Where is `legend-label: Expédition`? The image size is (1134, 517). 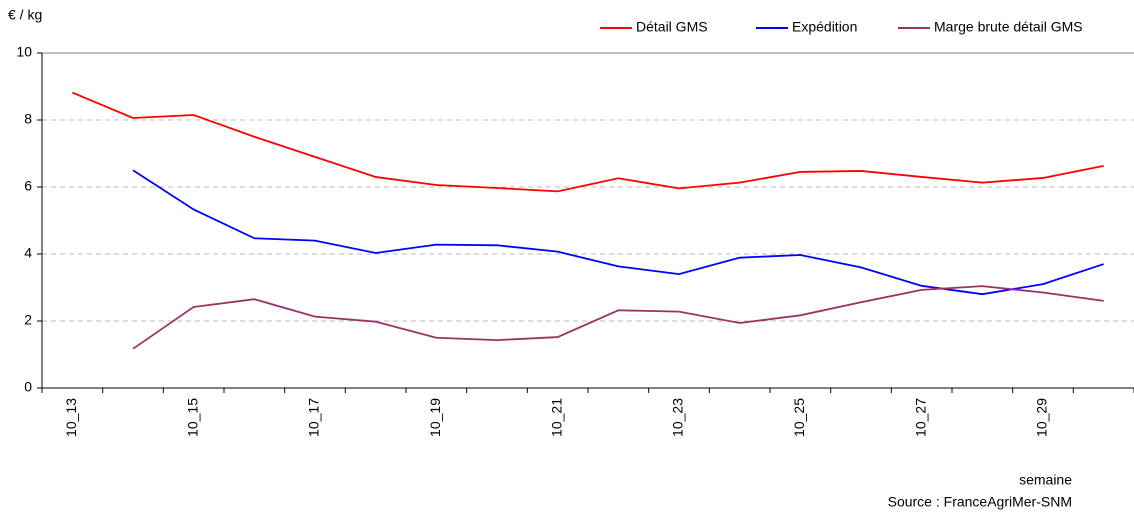
legend-label: Expédition is located at coordinates (824, 27).